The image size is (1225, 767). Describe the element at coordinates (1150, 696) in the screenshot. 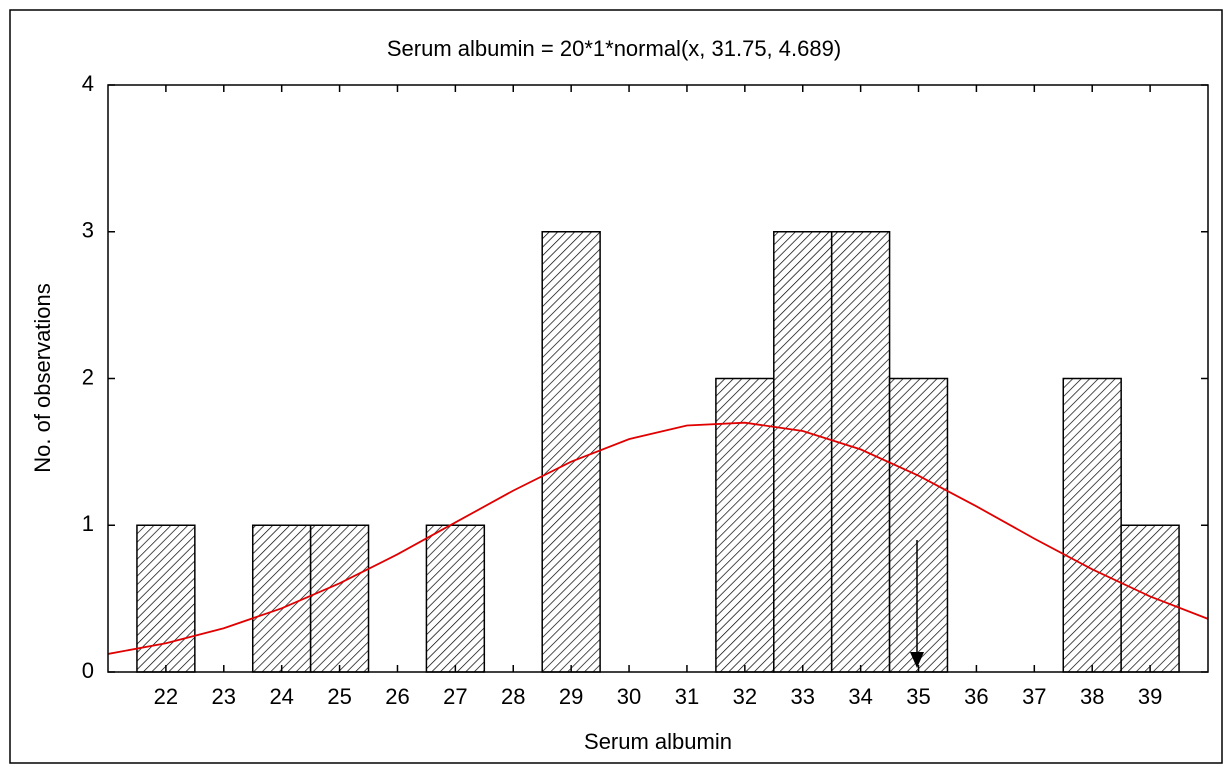

I see `x-tick-label: 39` at that location.